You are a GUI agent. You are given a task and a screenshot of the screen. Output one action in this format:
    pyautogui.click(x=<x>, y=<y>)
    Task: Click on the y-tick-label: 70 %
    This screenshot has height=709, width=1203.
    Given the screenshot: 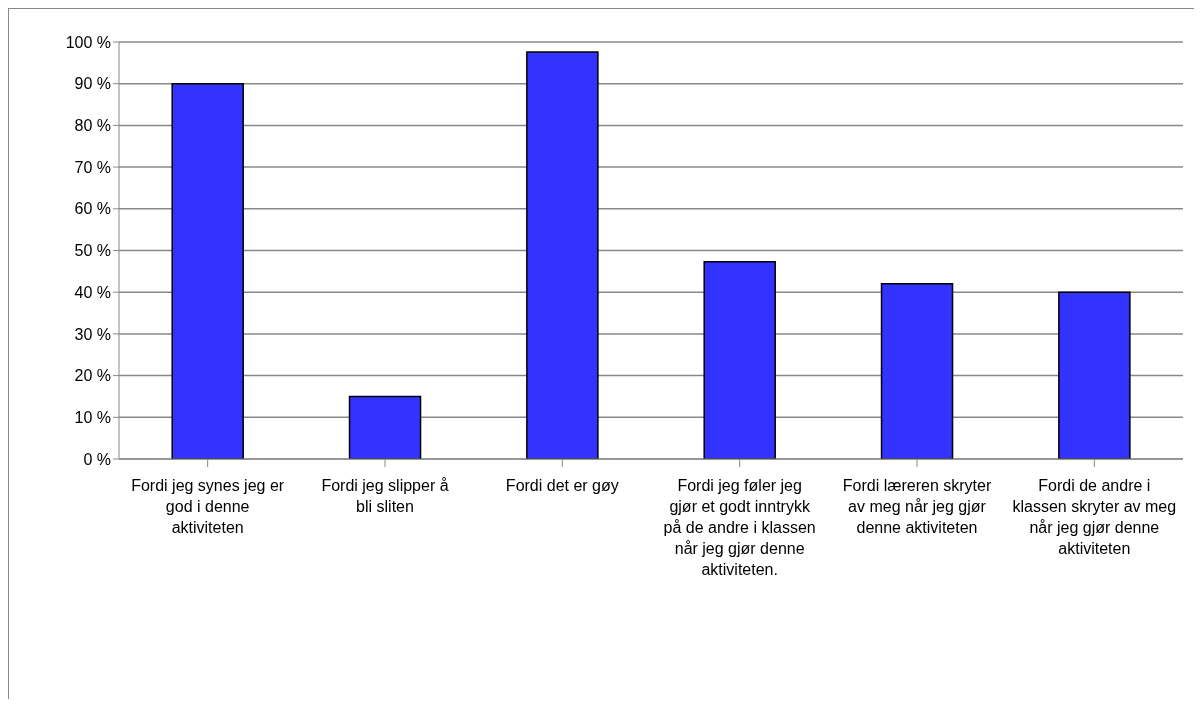 What is the action you would take?
    pyautogui.click(x=92, y=167)
    